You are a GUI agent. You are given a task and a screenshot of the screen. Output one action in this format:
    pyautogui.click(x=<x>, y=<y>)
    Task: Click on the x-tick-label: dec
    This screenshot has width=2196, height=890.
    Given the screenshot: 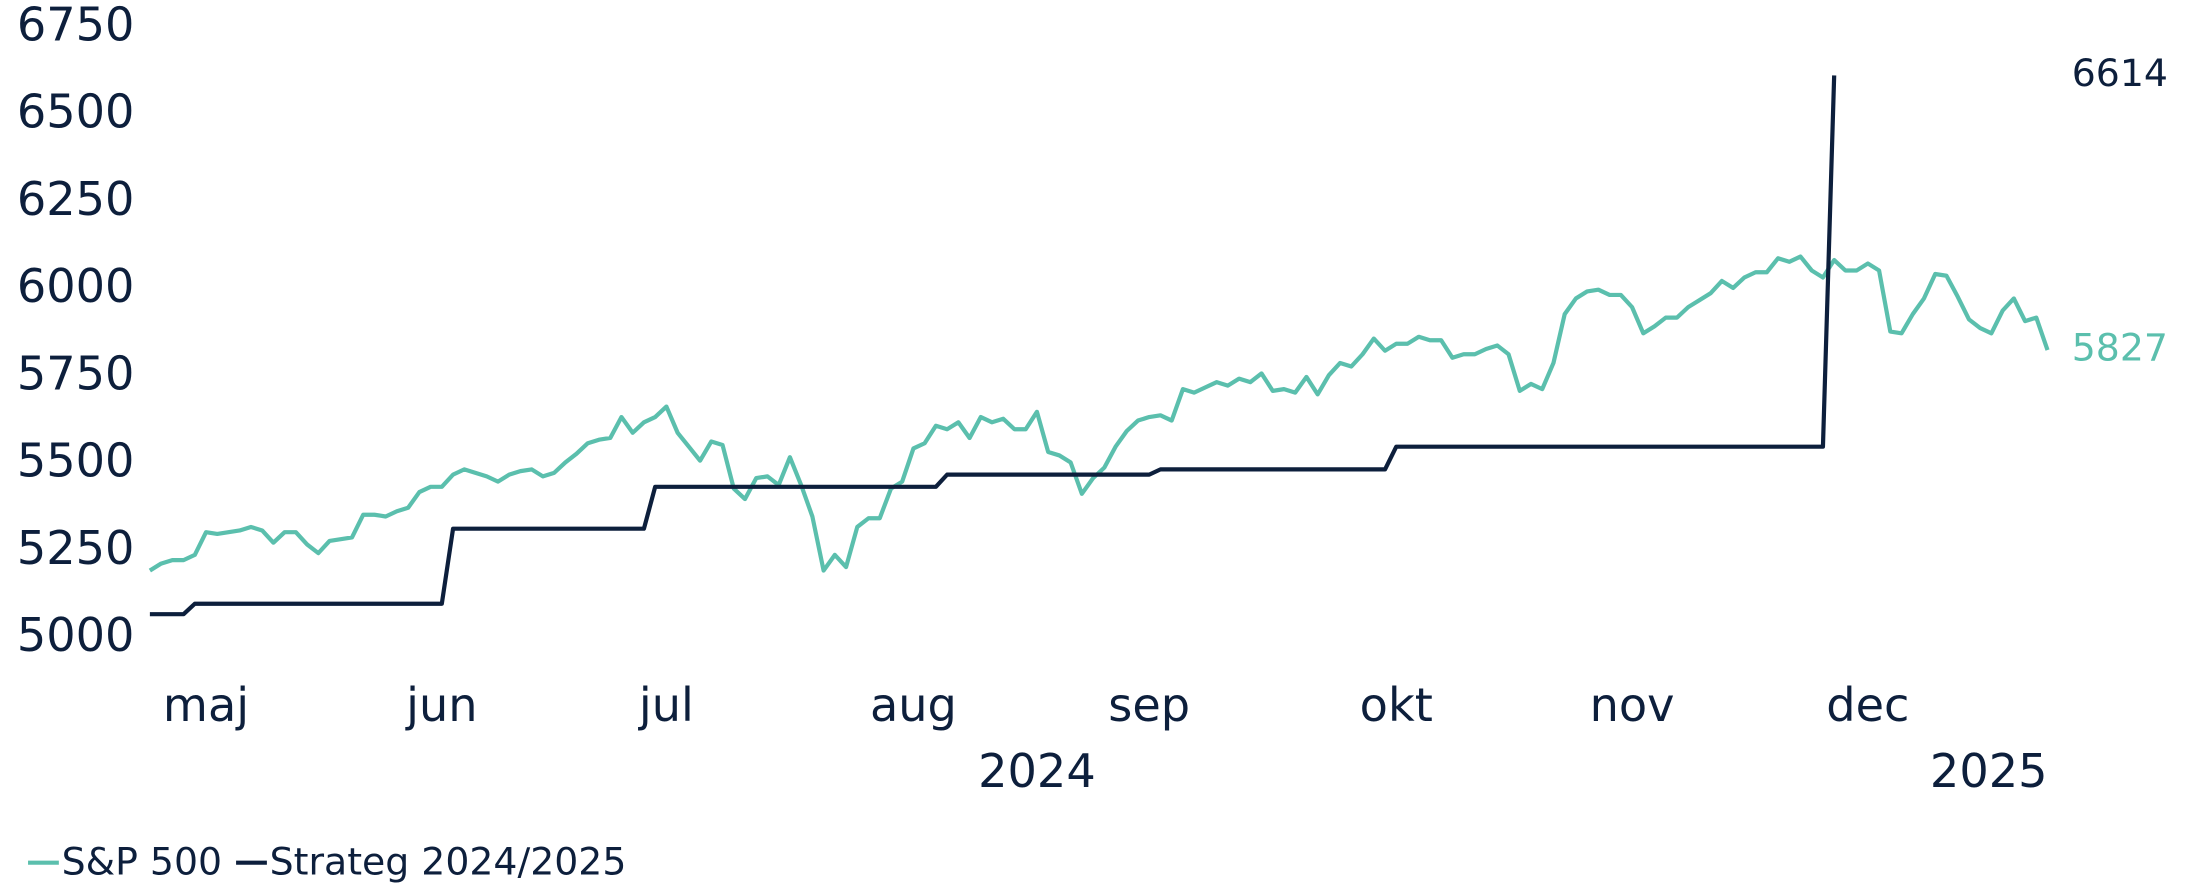 What is the action you would take?
    pyautogui.click(x=1867, y=705)
    